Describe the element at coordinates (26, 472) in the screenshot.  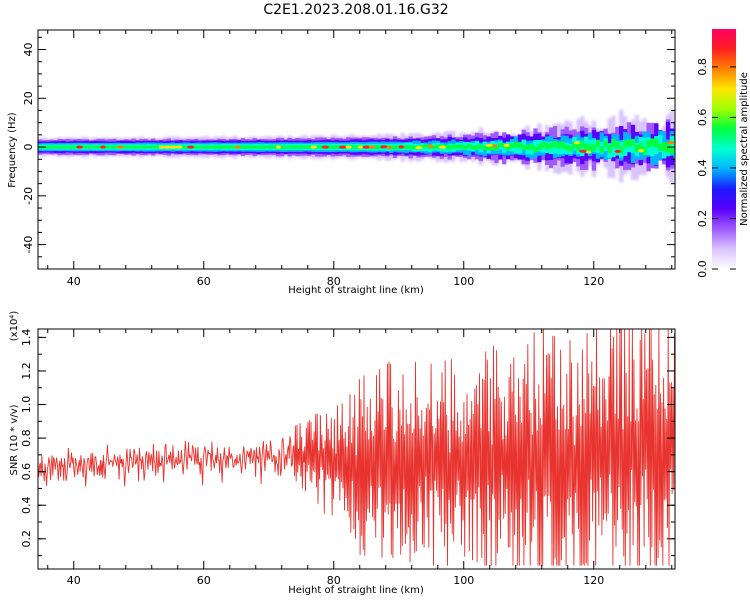
I see `y-tick-label: 0.6` at that location.